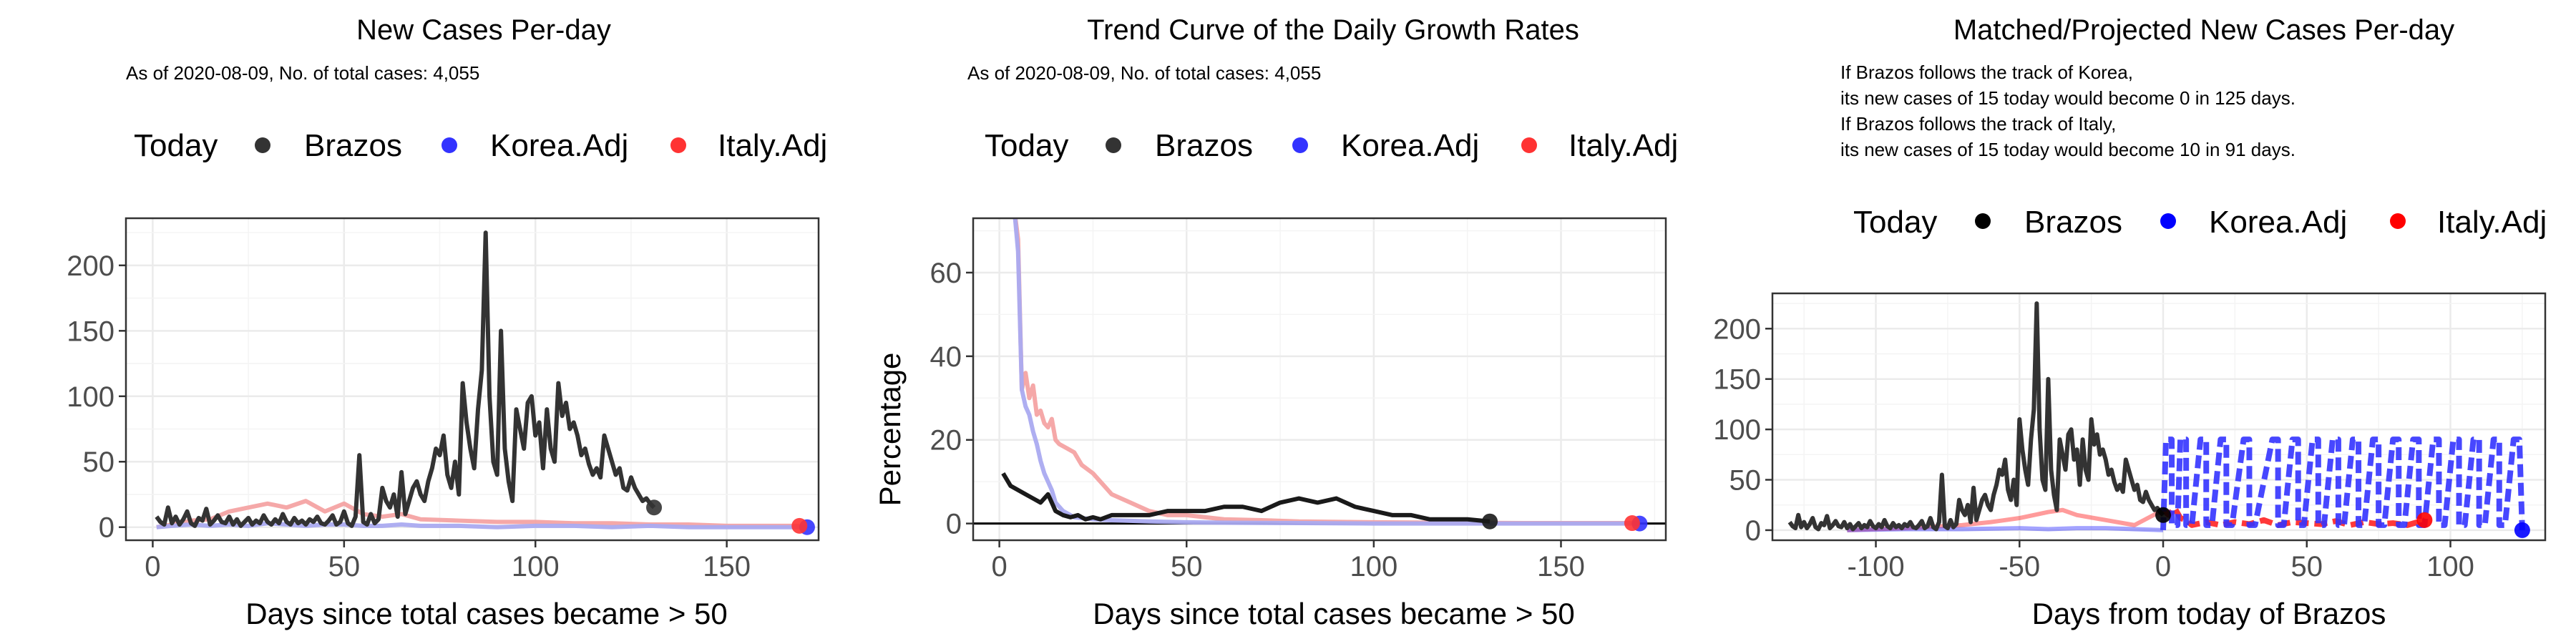  I want to click on chart1-legend-key-brazos, so click(262, 145).